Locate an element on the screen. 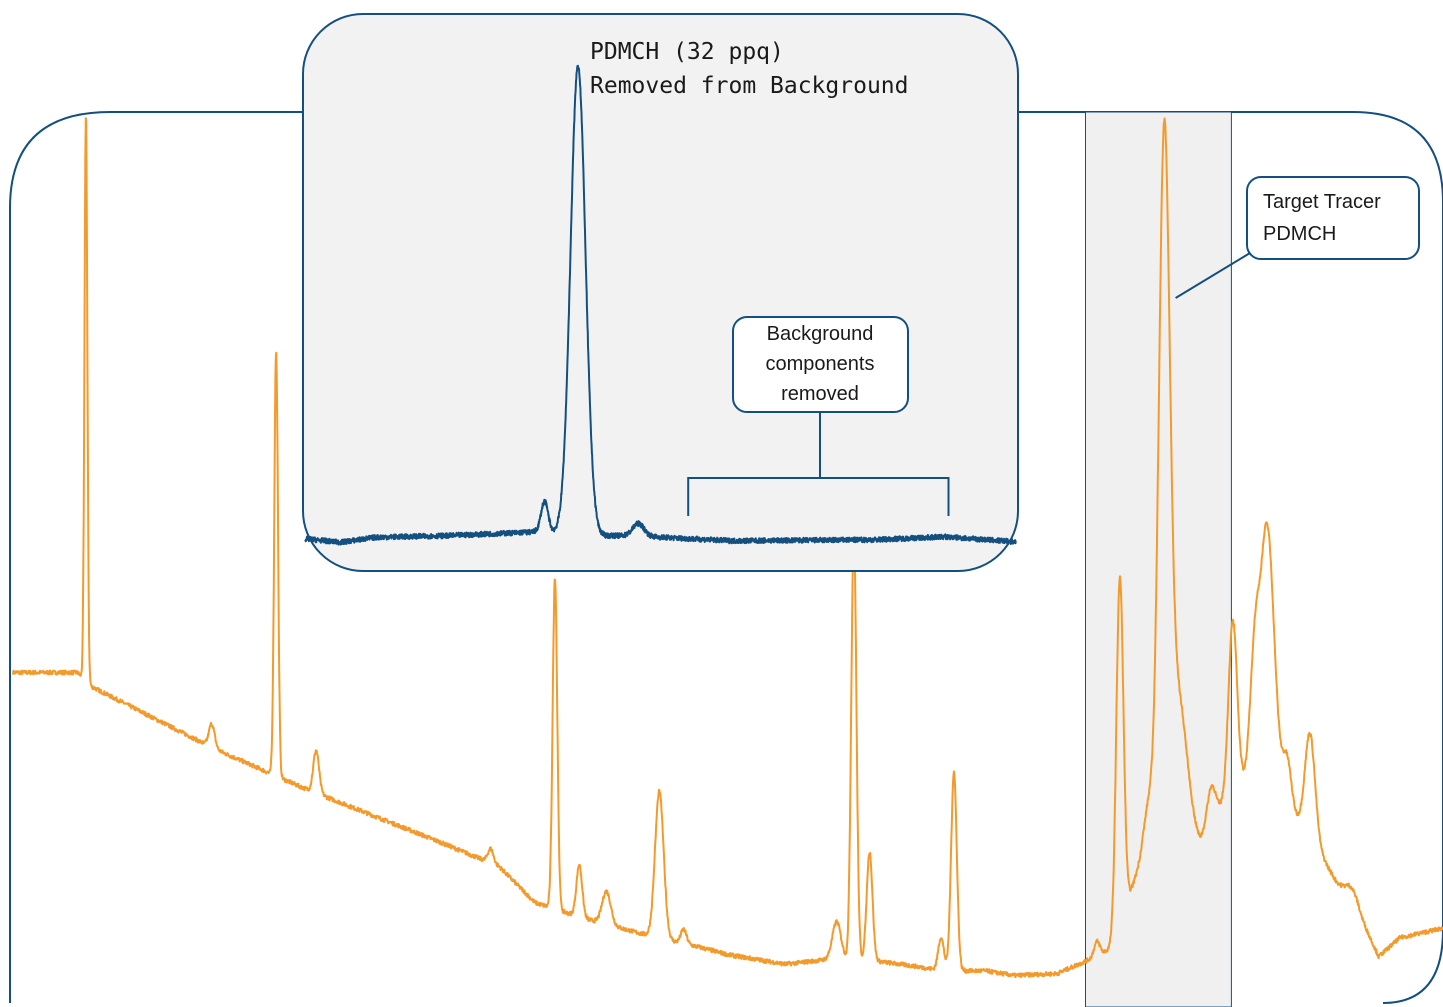  inset-title-line-1: PDMCH (32 ppq) is located at coordinates (687, 52).